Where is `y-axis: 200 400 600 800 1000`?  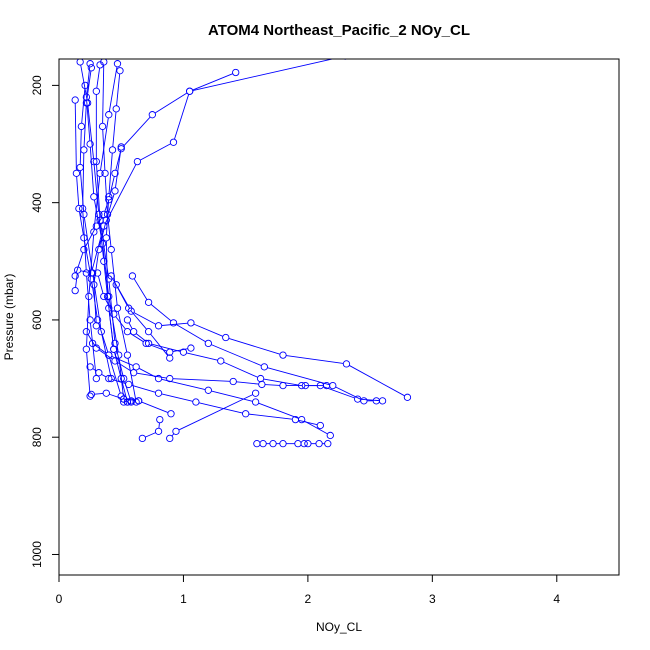 y-axis: 200 400 600 800 1000 is located at coordinates (45, 321).